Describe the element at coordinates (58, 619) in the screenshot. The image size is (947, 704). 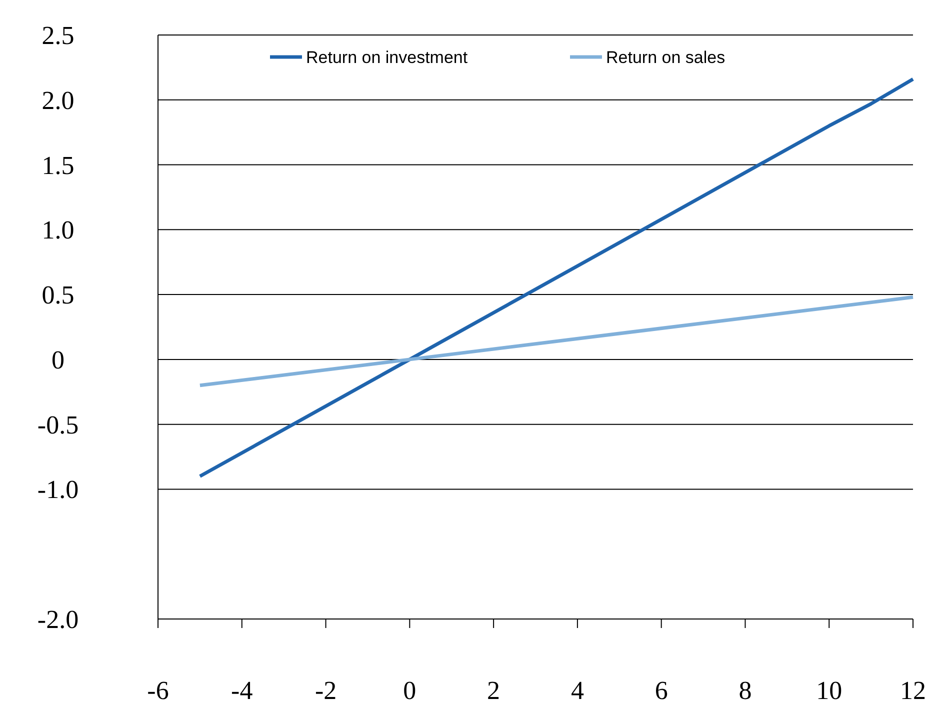
I see `y-tick-label: -2.0` at that location.